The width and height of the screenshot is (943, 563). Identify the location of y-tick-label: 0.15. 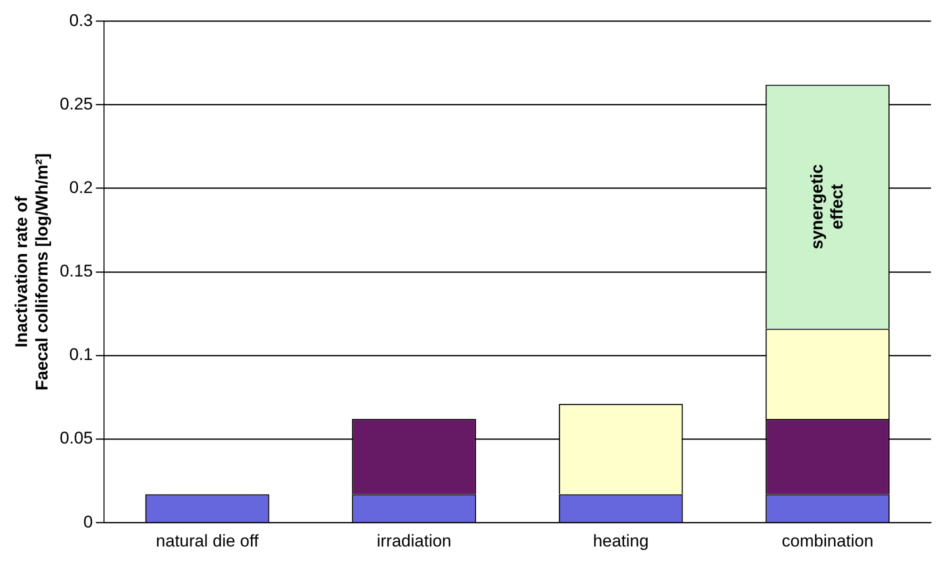
(76, 271).